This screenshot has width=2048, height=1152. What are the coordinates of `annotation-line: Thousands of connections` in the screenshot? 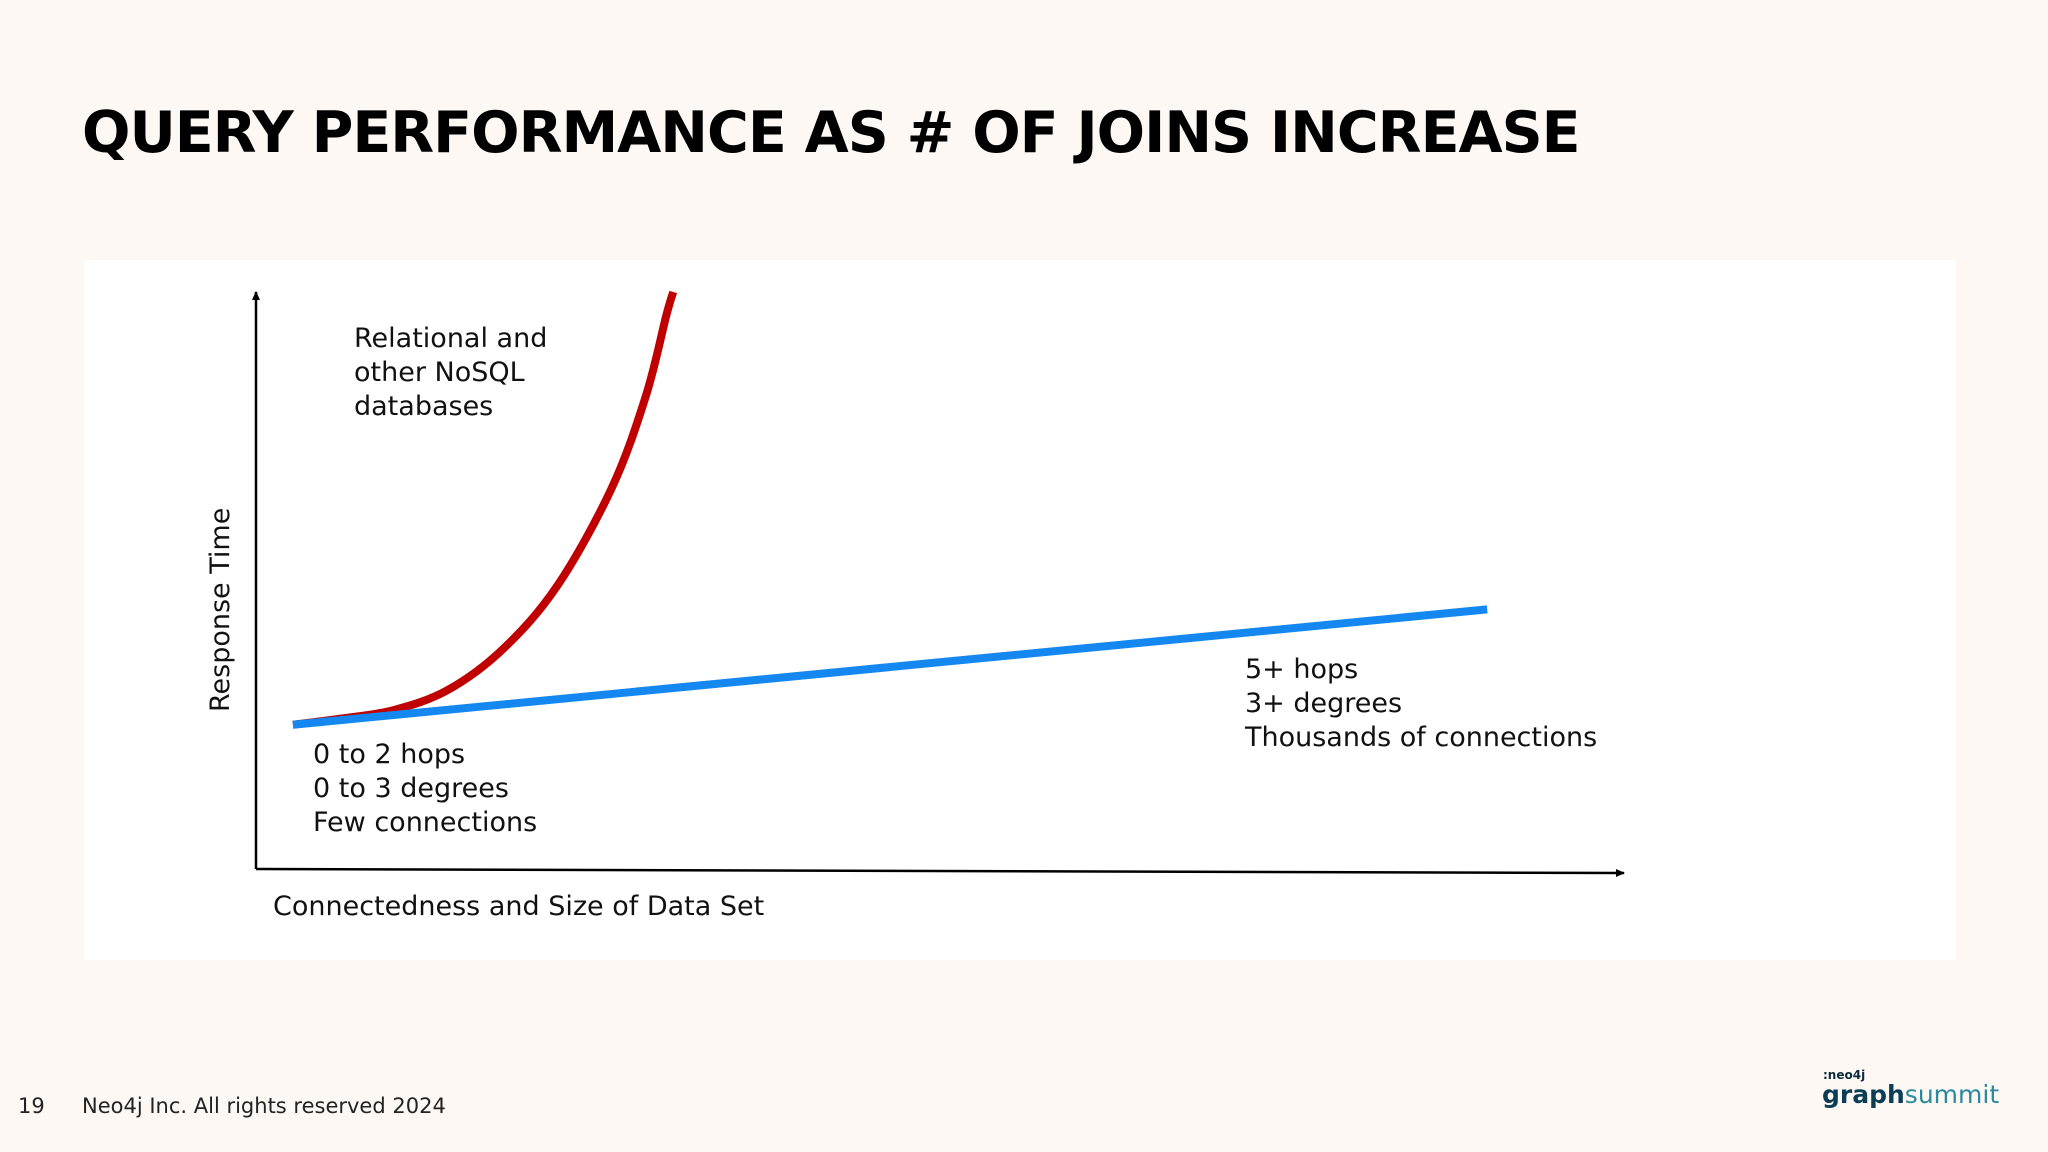 It's located at (1420, 737).